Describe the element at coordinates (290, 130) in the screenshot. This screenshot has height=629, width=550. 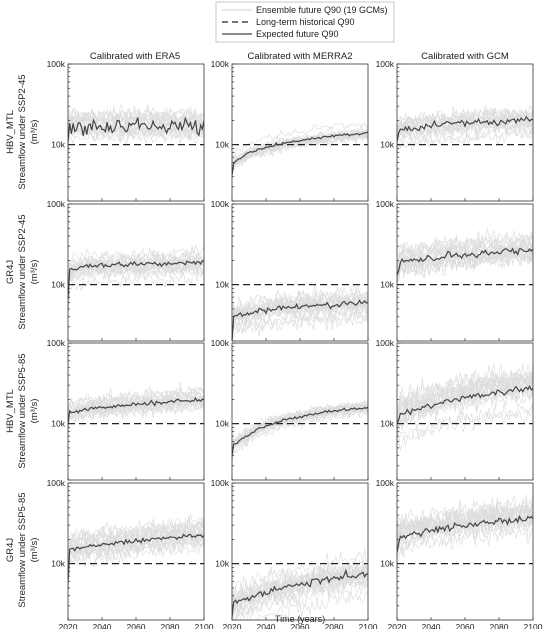
I see `panel-r0-c1: 10k 100k` at that location.